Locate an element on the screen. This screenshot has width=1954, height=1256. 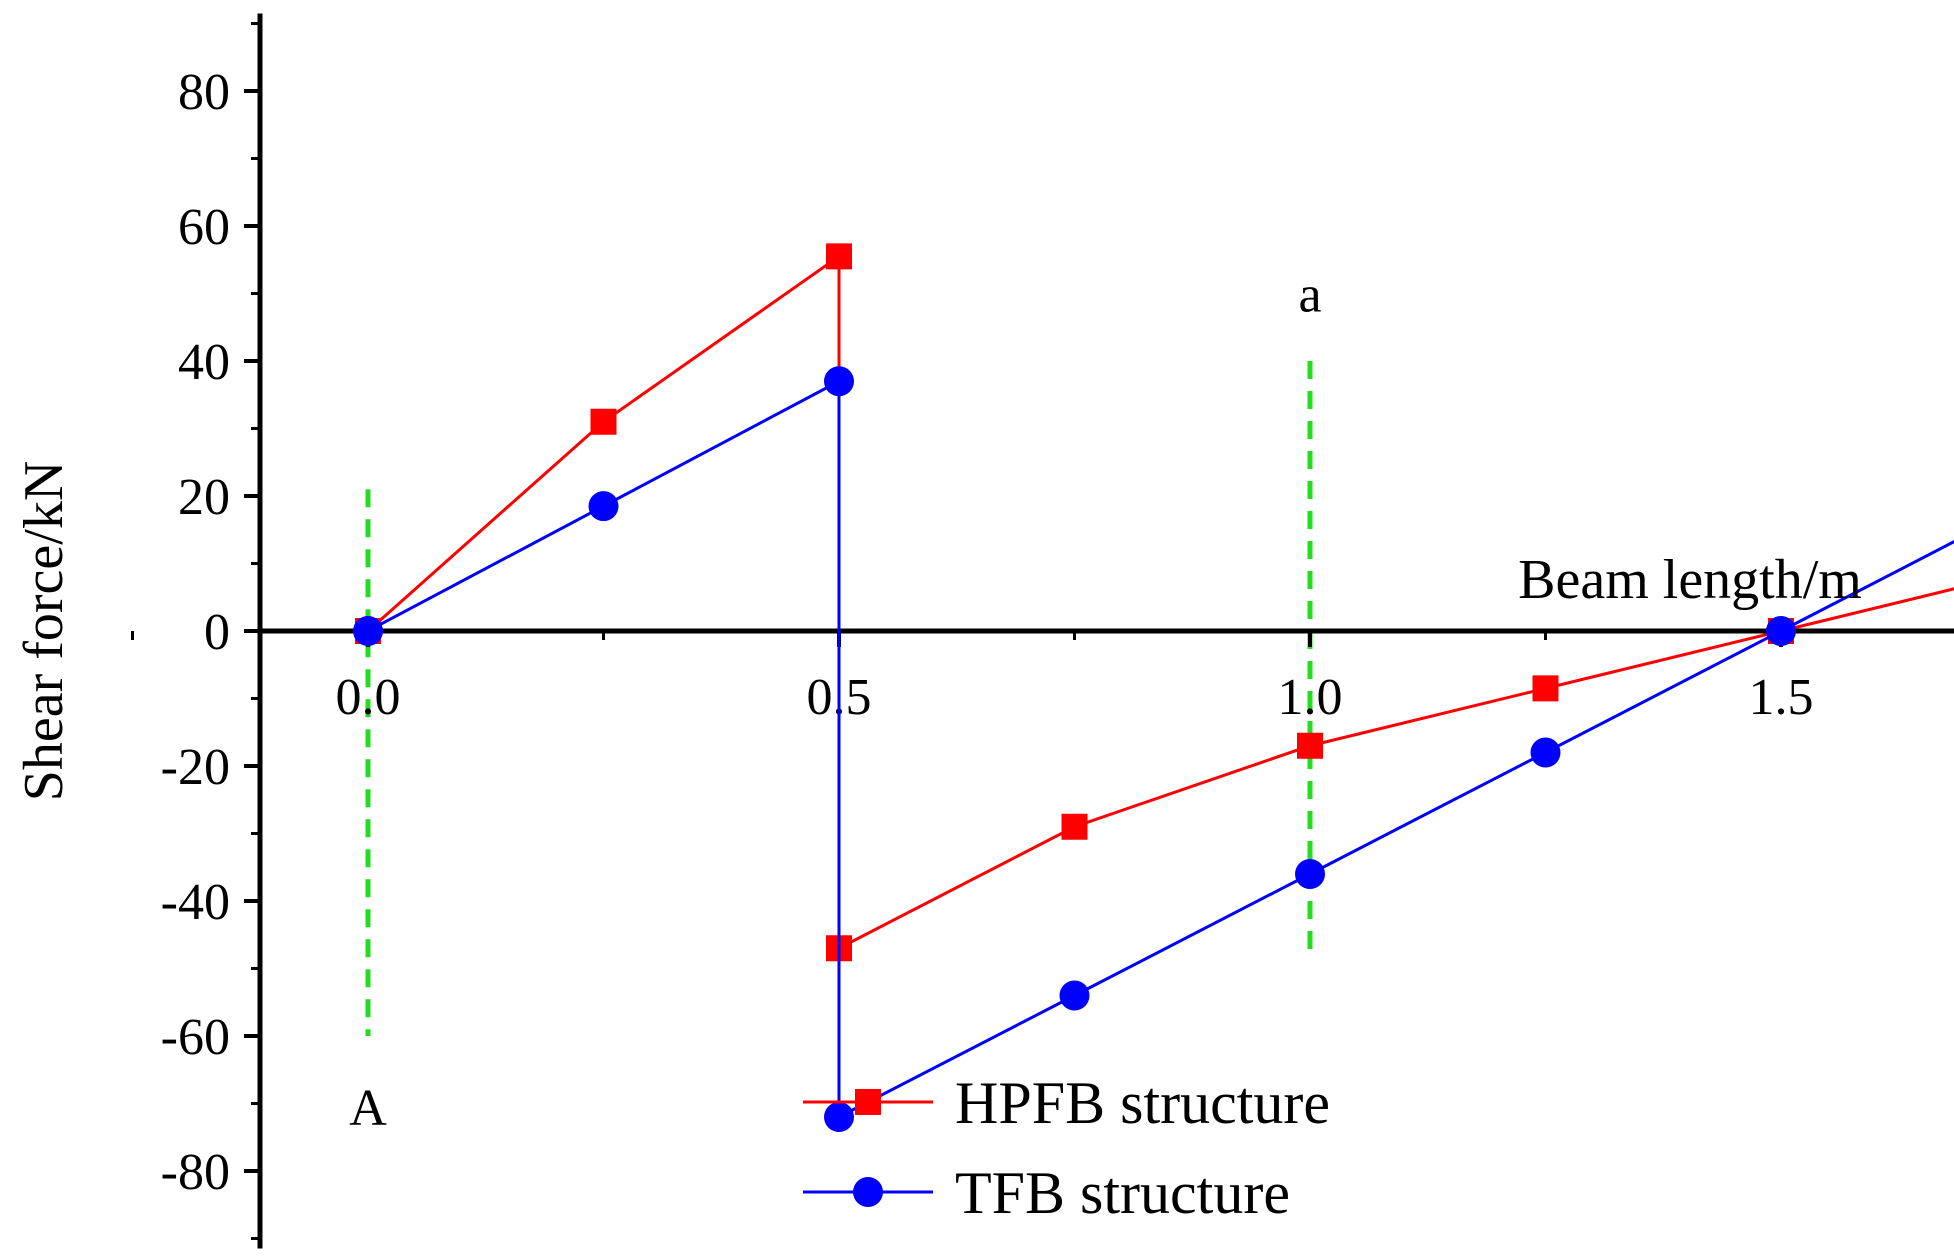
annotation-2: A is located at coordinates (368, 1108).